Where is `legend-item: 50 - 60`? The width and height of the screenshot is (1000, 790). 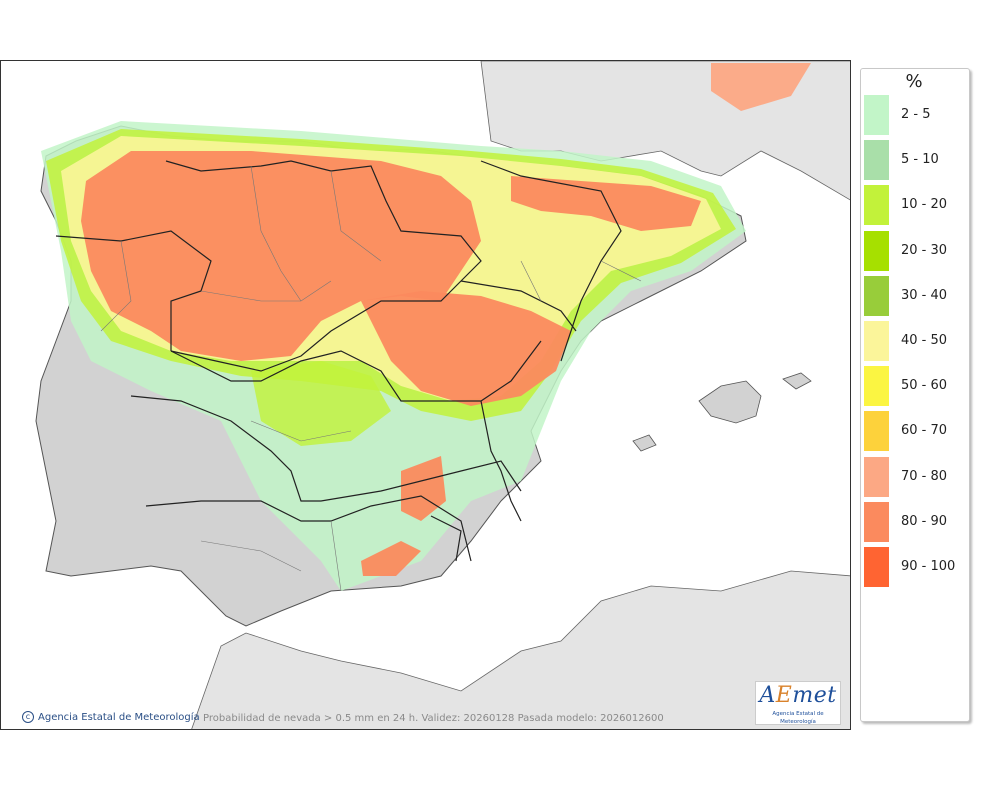 legend-item: 50 - 60 is located at coordinates (916, 386).